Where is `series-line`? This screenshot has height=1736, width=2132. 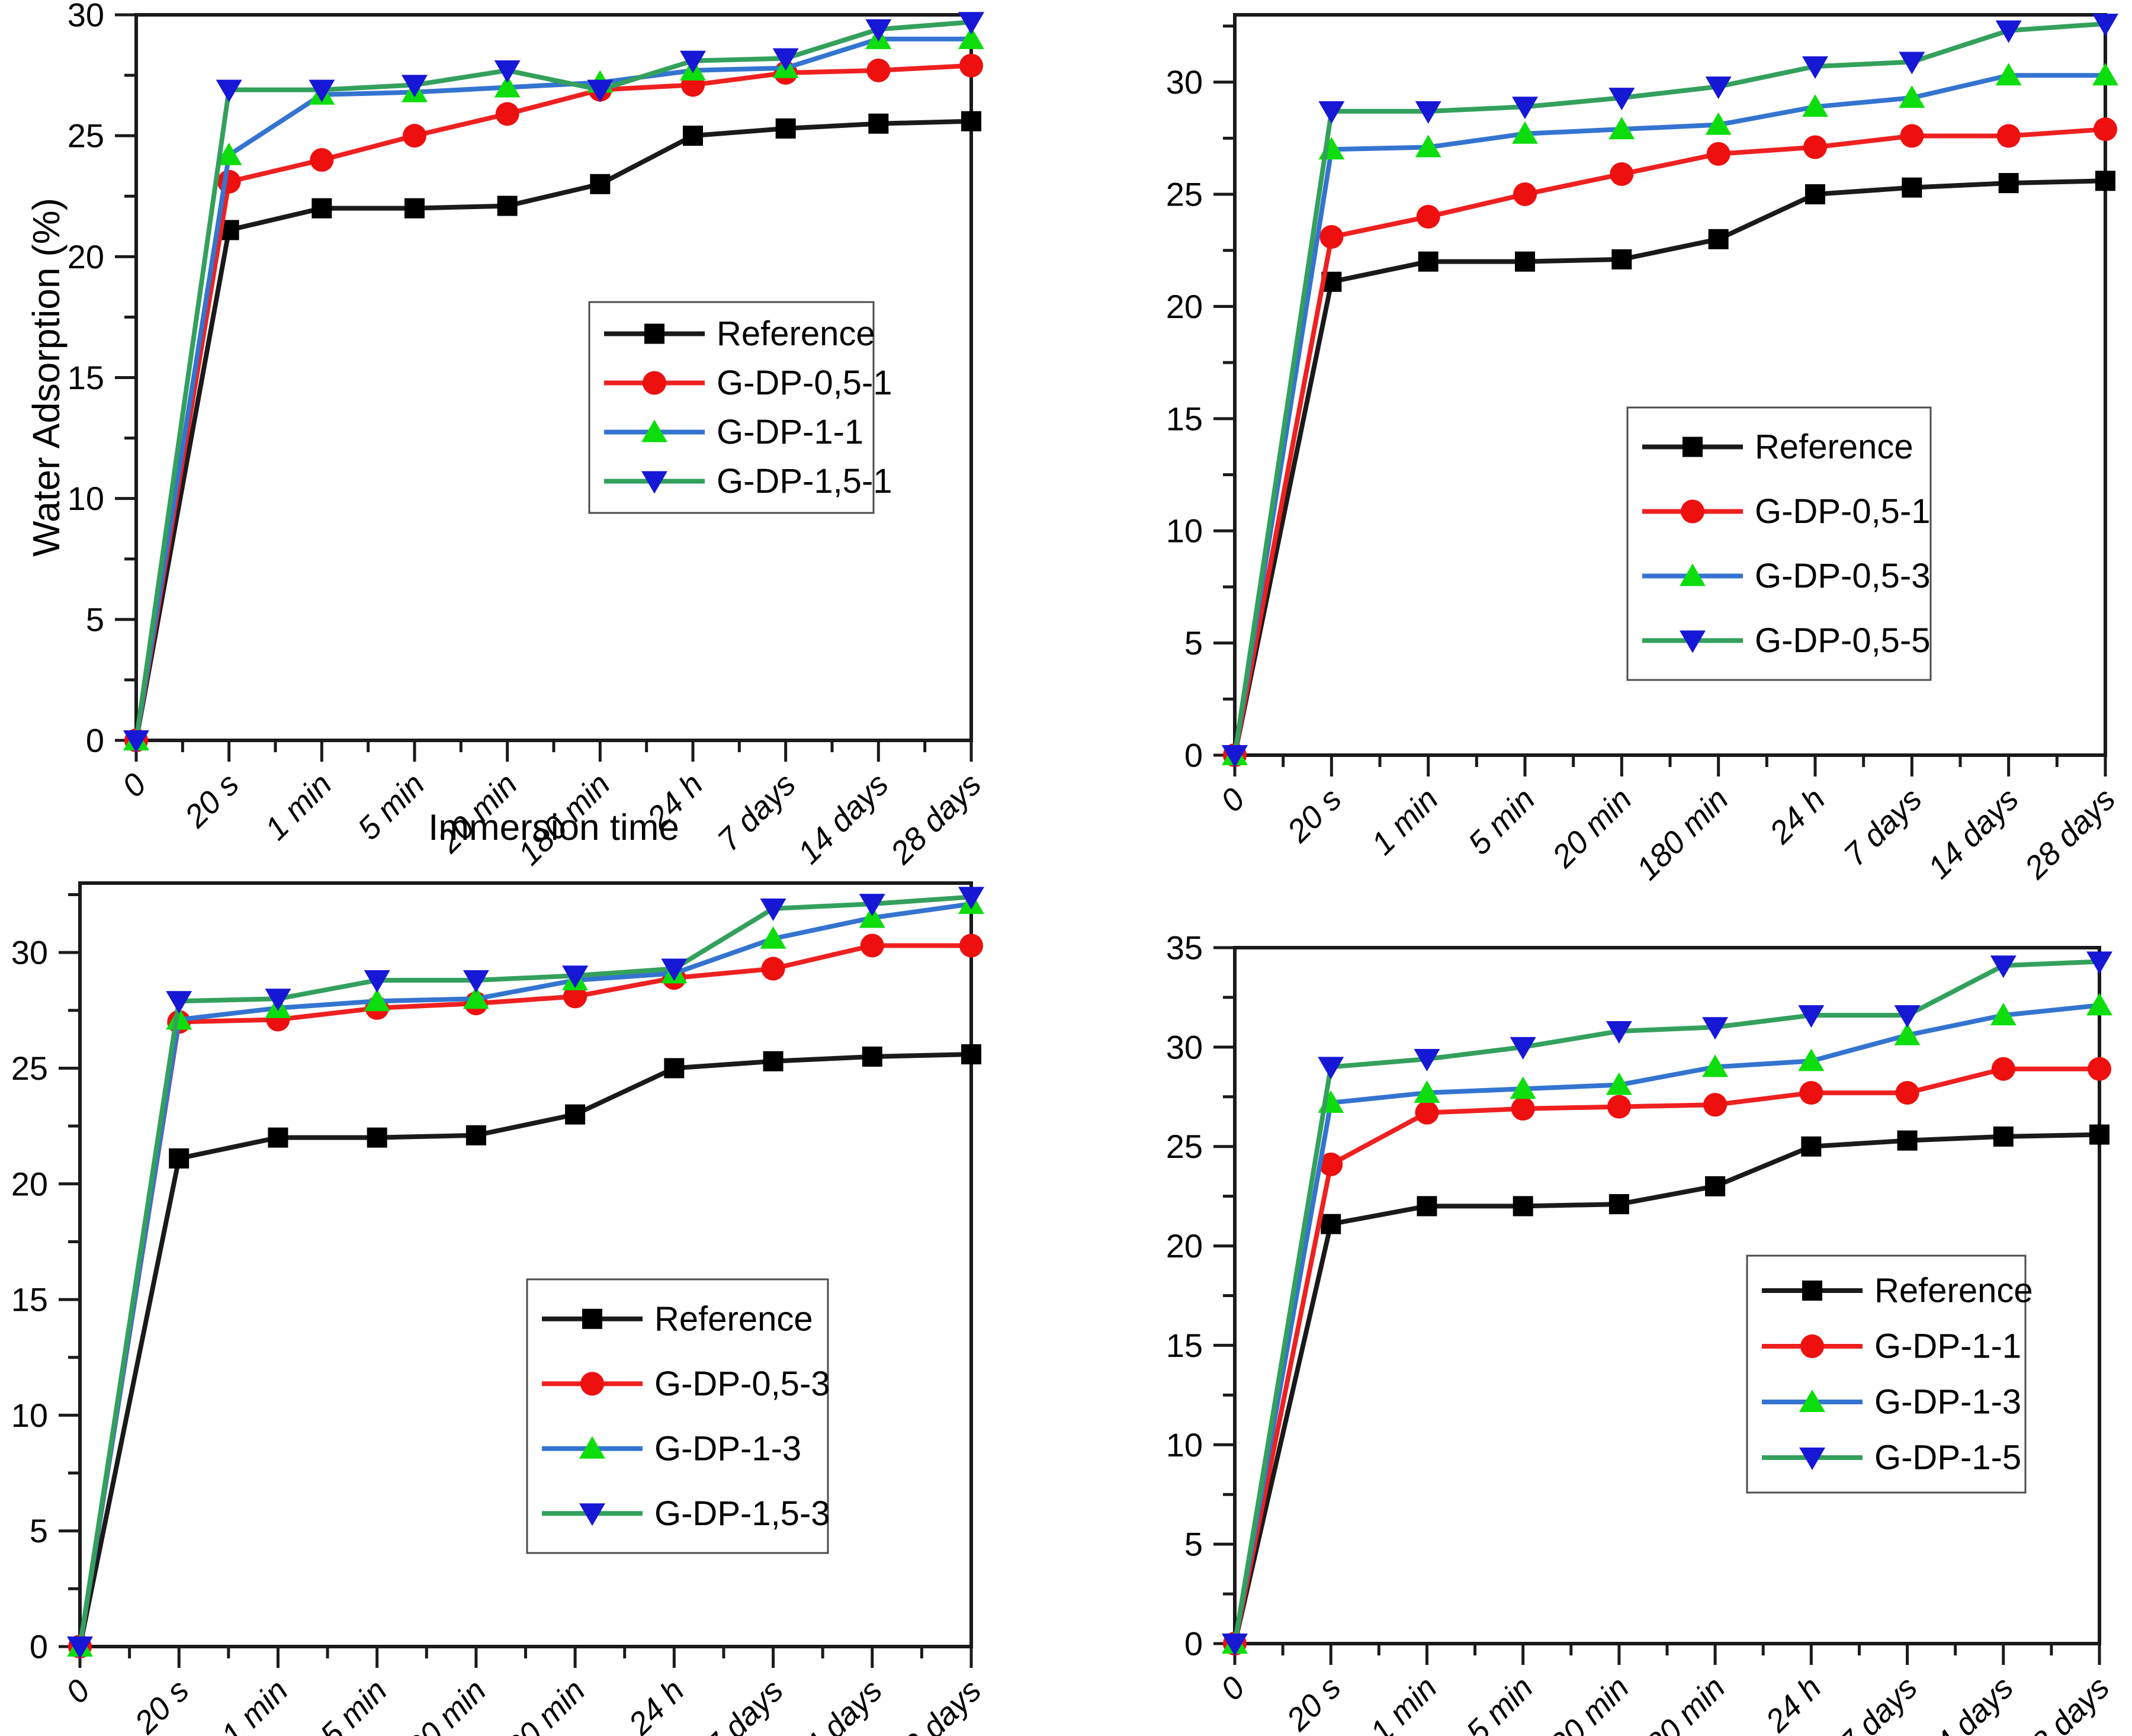 series-line is located at coordinates (1670, 442).